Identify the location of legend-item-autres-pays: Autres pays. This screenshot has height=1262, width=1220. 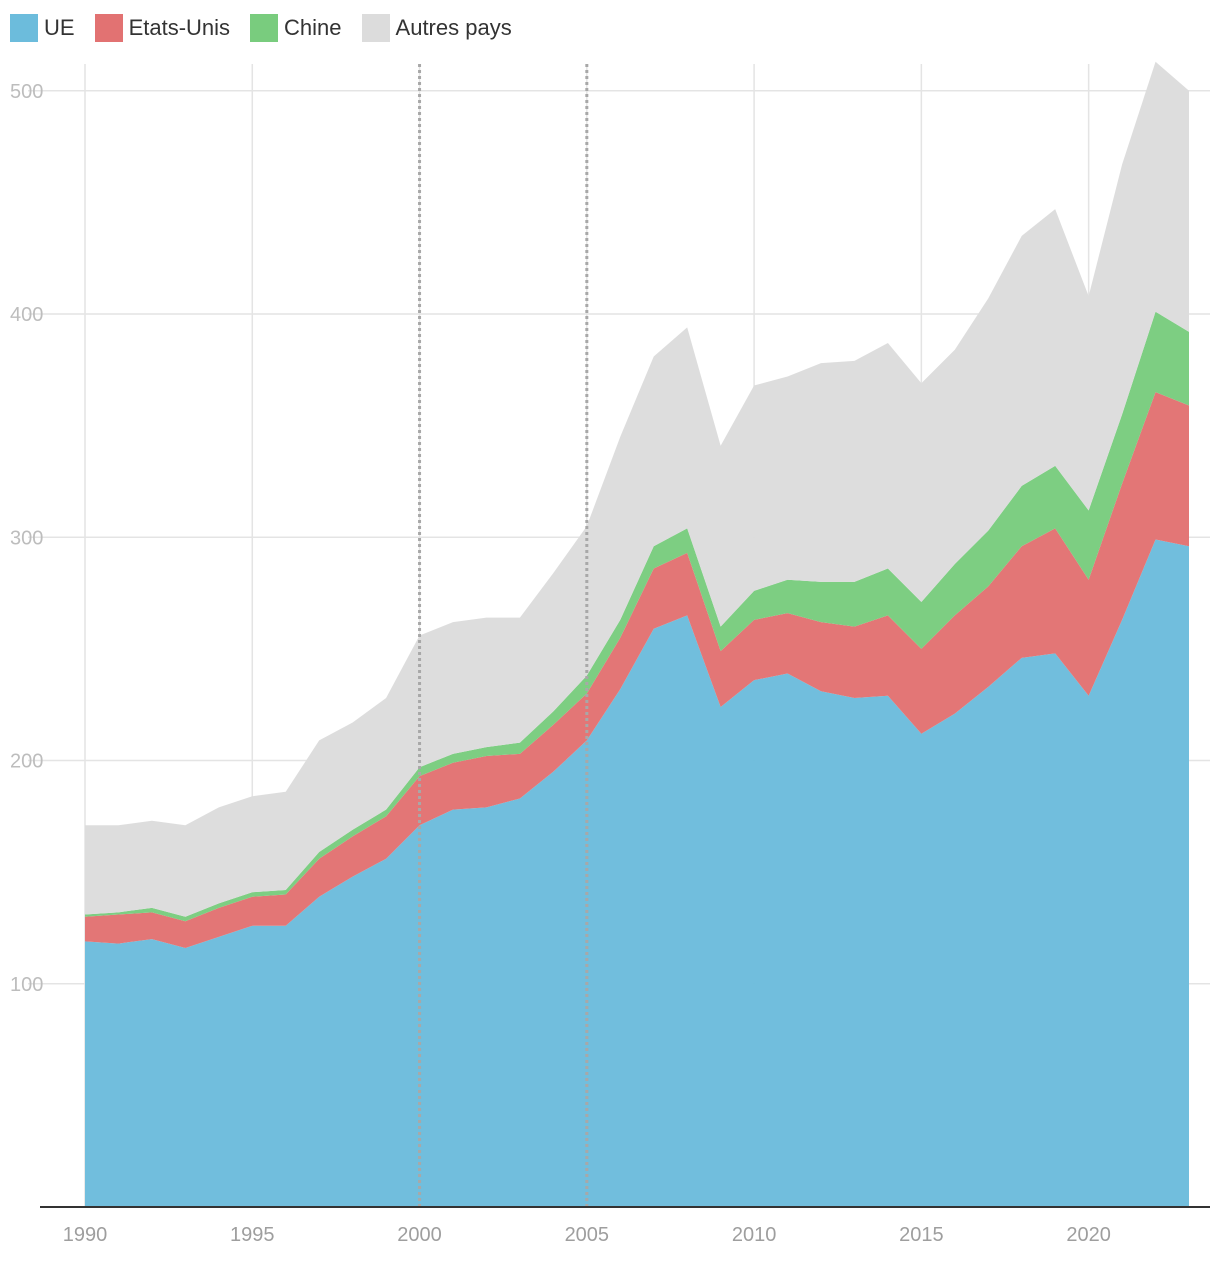
(436, 28).